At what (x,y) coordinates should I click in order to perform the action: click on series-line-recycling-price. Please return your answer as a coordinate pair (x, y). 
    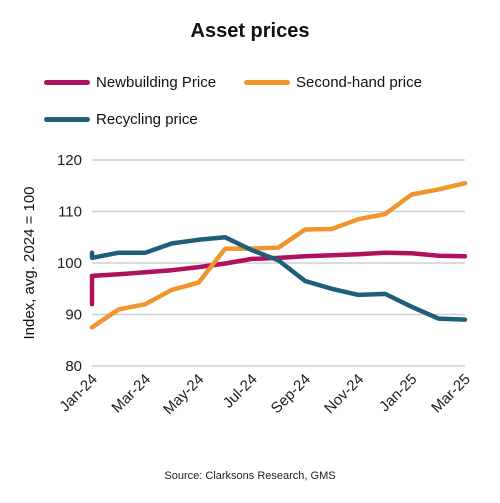
    Looking at the image, I should click on (278, 278).